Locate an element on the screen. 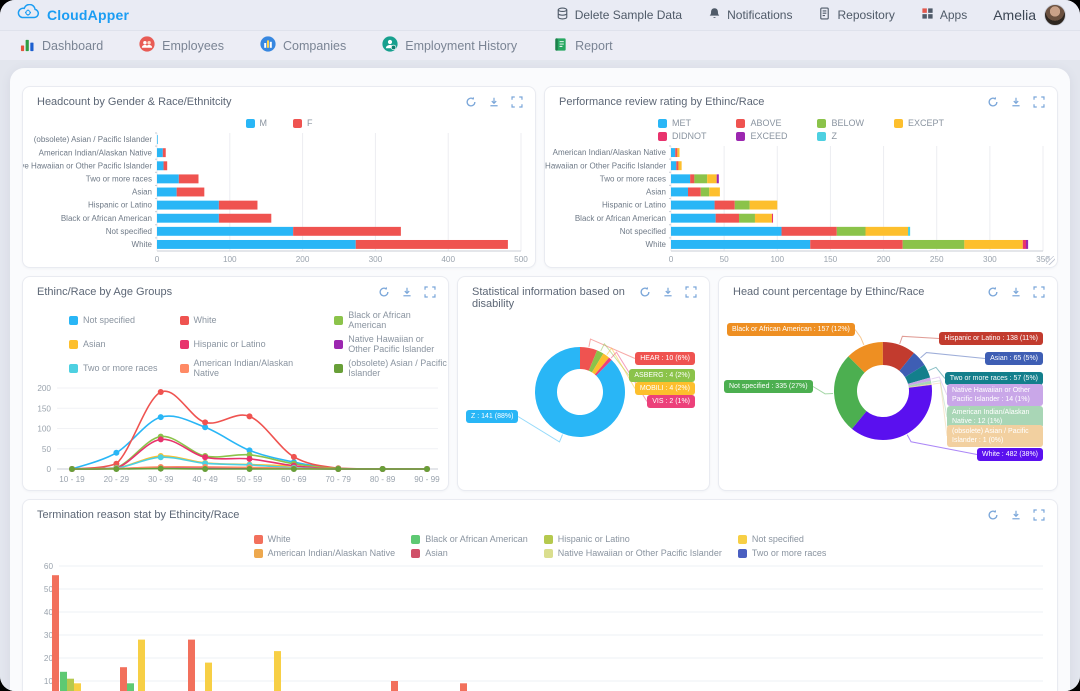  nav-item-employment-history: Employment History is located at coordinates (449, 45).